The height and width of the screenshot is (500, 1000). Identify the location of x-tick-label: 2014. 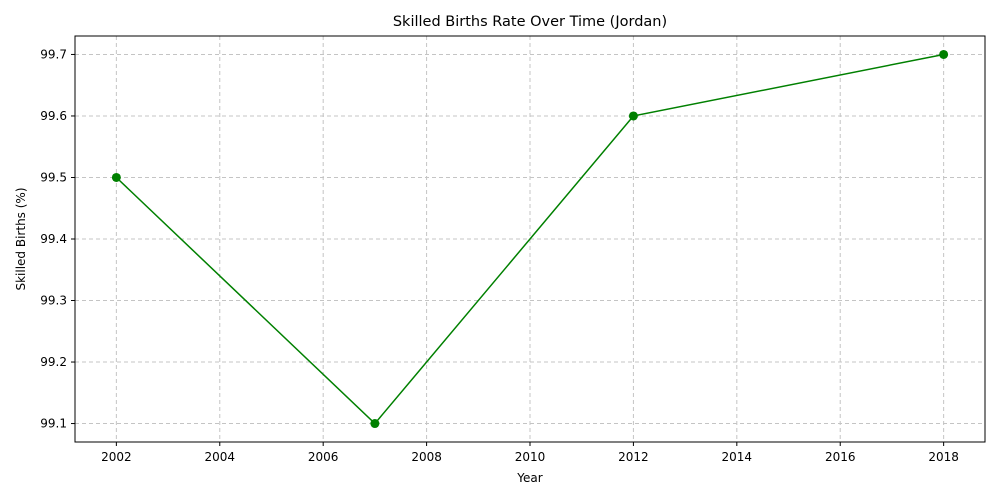
(737, 457).